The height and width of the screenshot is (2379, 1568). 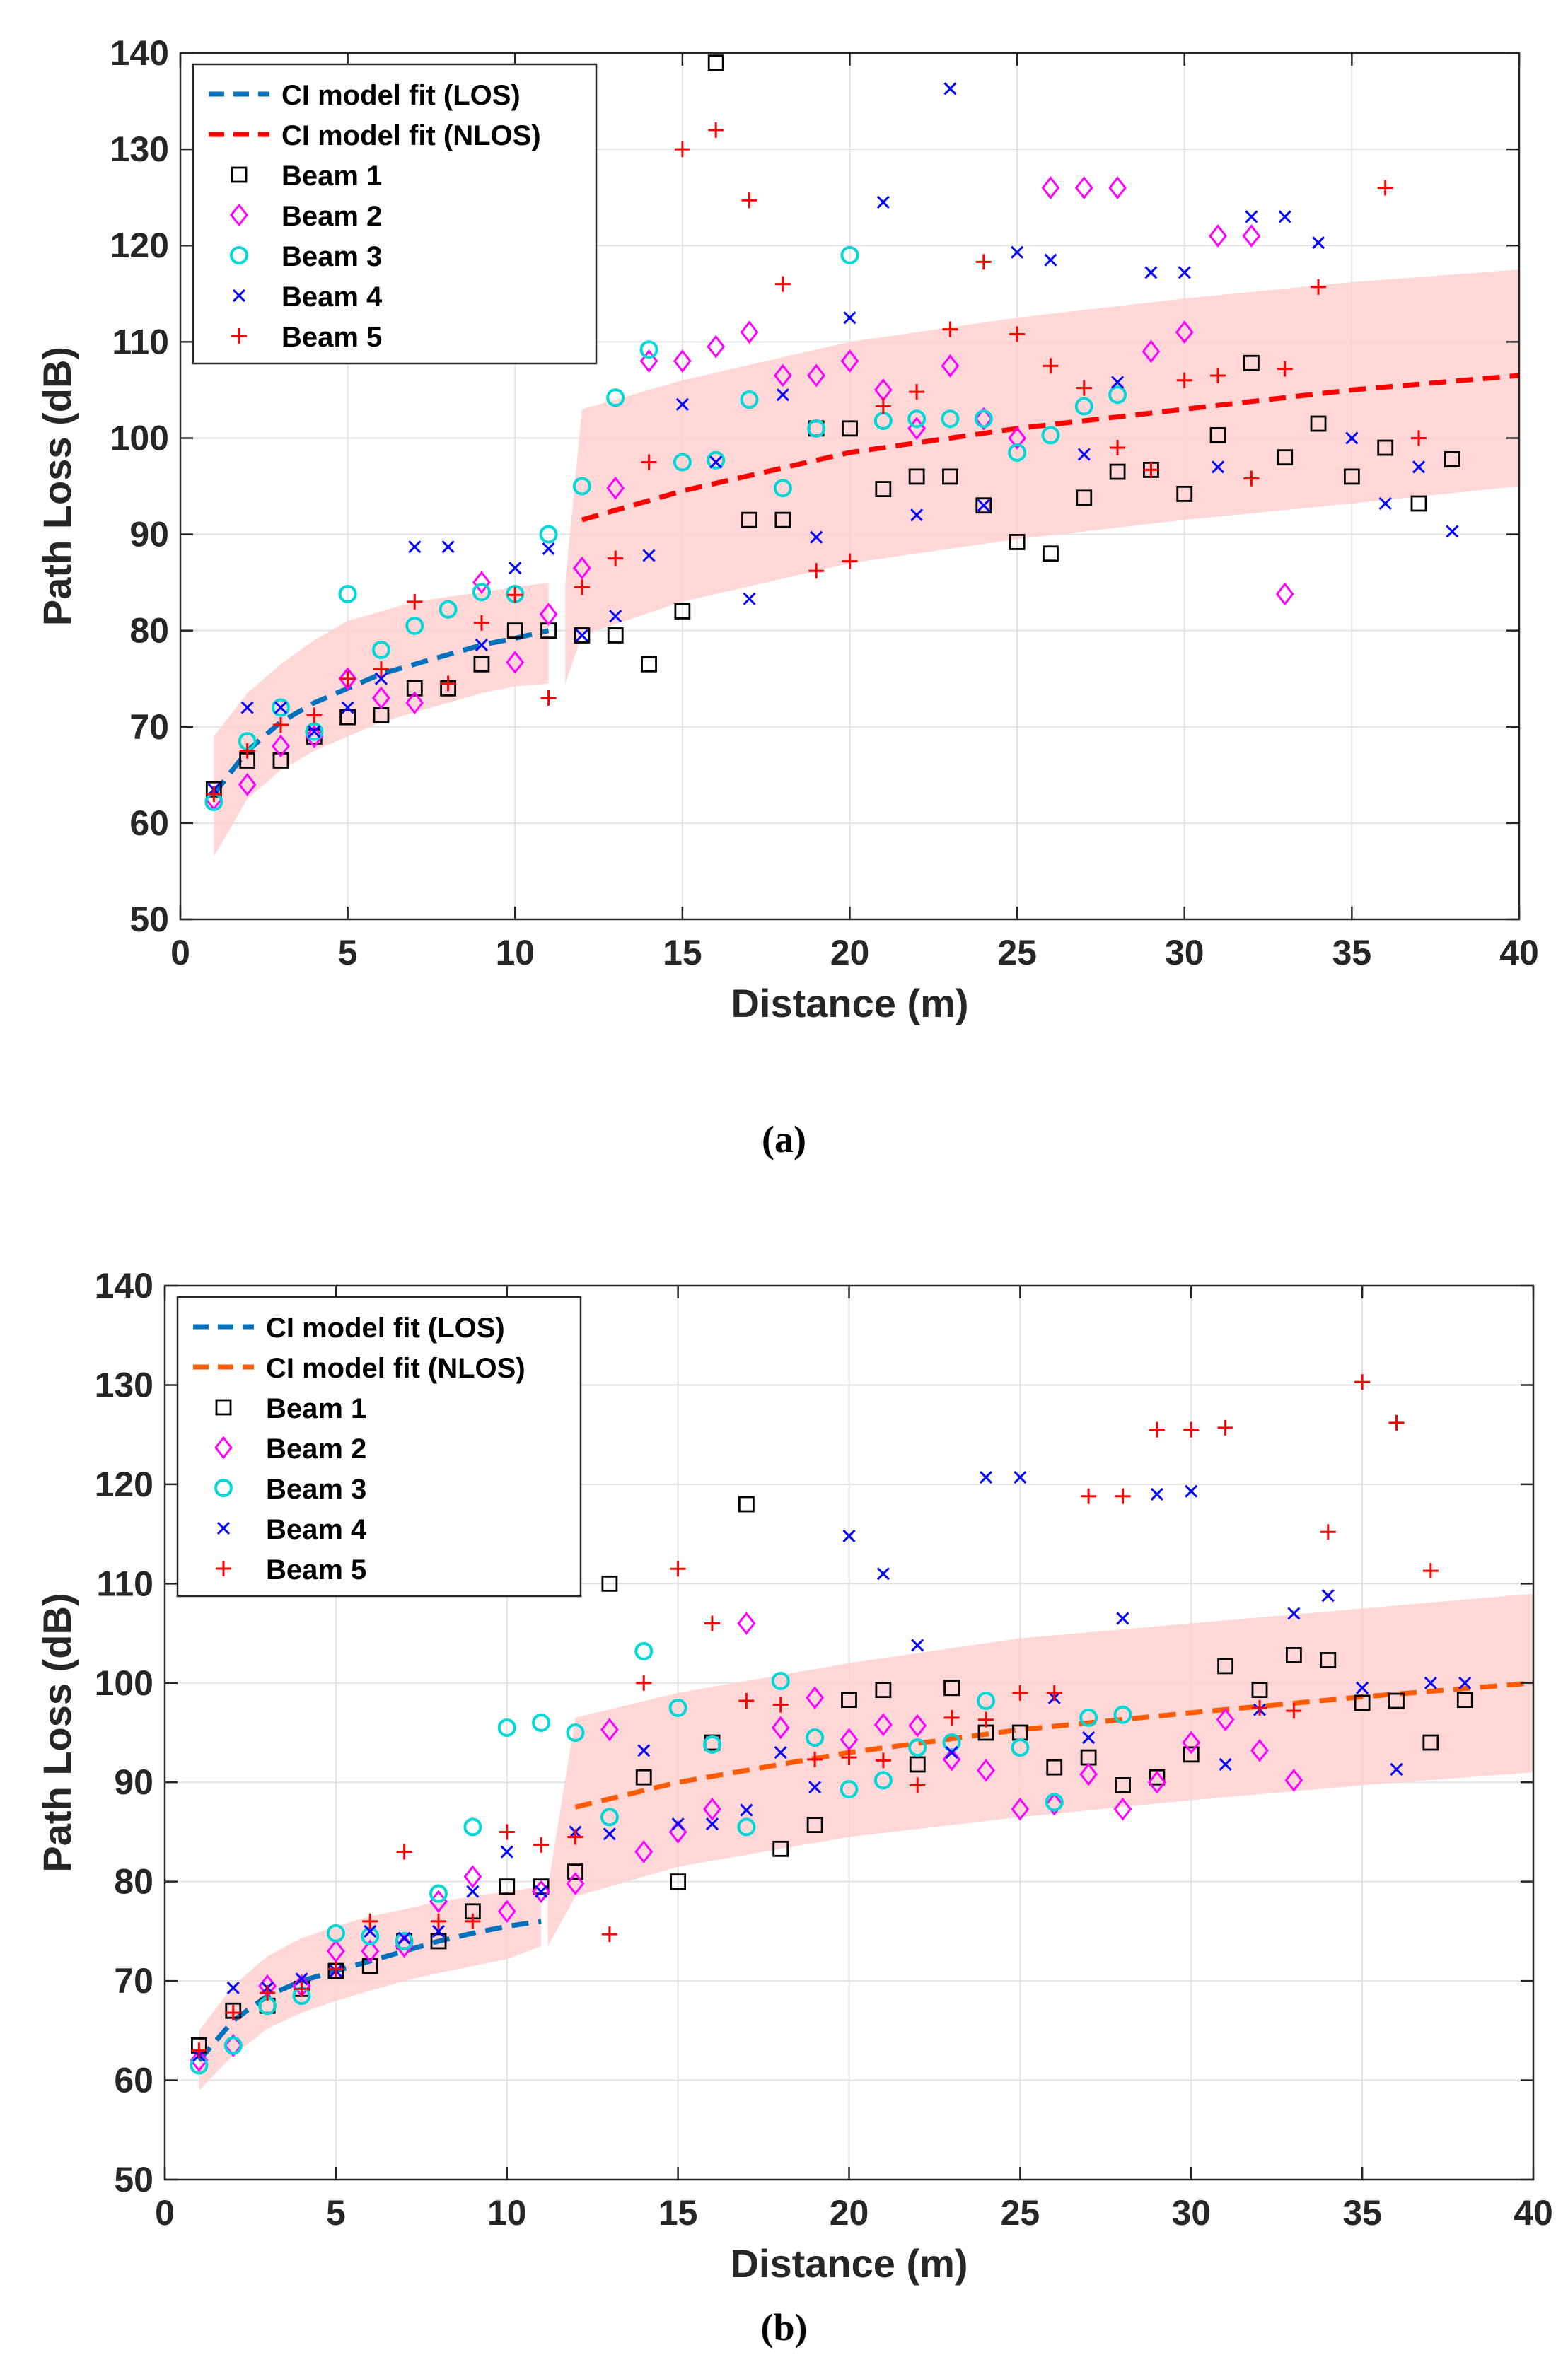 What do you see at coordinates (316, 1570) in the screenshot?
I see `legend-label: Beam 5` at bounding box center [316, 1570].